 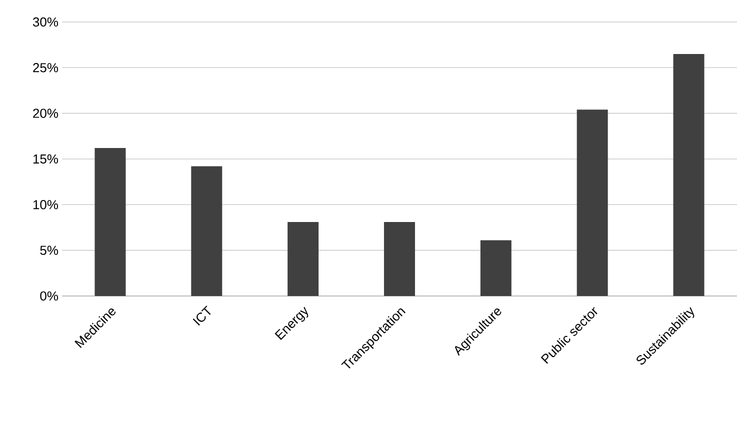 What do you see at coordinates (45, 205) in the screenshot?
I see `y-tick-label: 10%` at bounding box center [45, 205].